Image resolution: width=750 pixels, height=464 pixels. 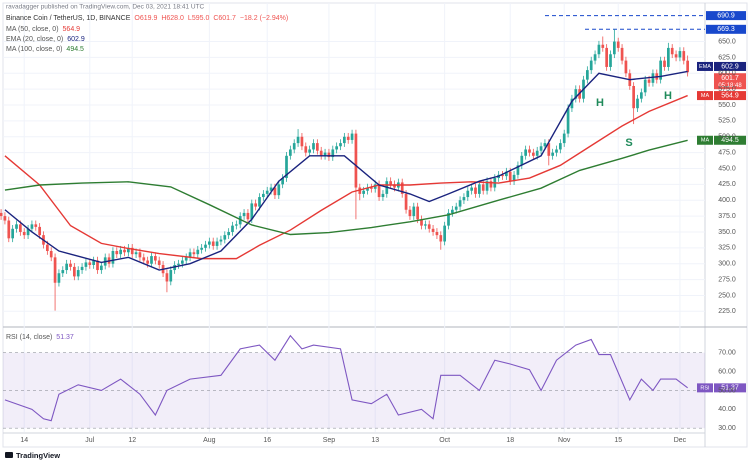 I want to click on y-tick-label: 575.0, so click(x=727, y=89).